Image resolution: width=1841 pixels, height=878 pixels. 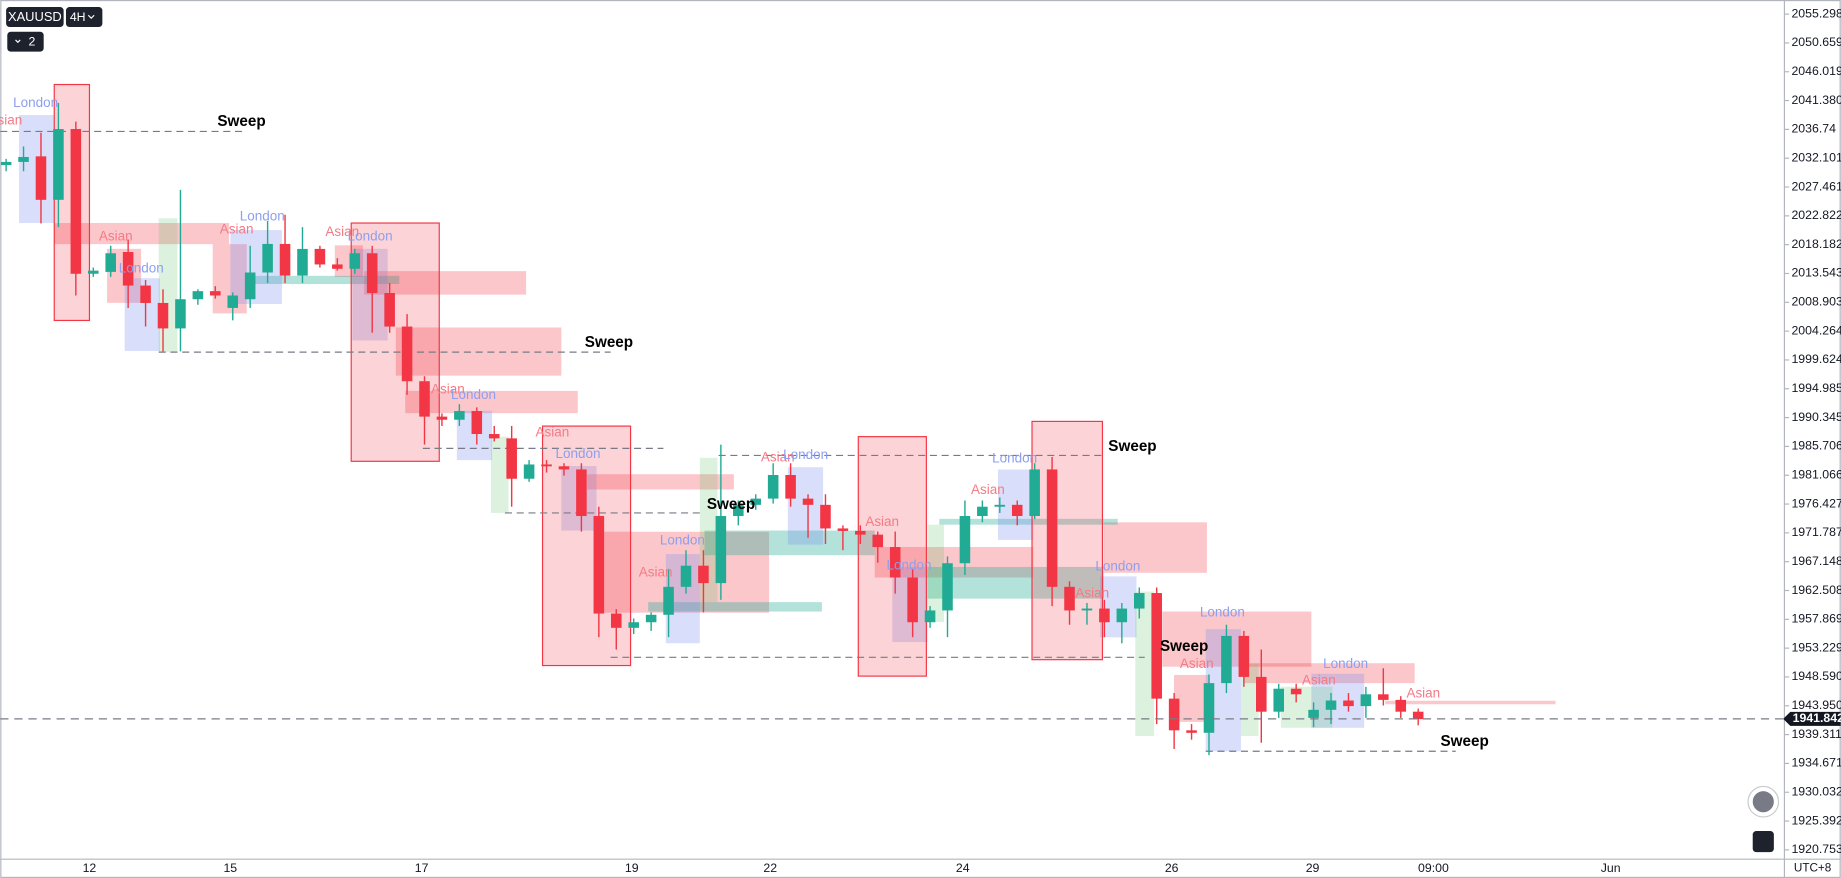 I want to click on y-tick-label: 1985.706, so click(x=1816, y=446).